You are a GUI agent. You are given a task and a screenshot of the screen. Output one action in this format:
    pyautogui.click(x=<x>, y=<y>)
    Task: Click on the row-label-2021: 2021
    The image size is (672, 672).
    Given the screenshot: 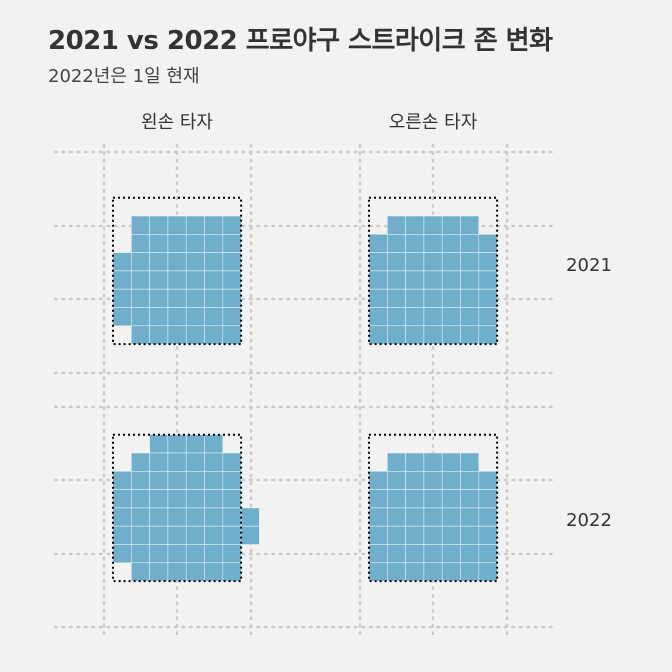 What is the action you would take?
    pyautogui.click(x=589, y=265)
    